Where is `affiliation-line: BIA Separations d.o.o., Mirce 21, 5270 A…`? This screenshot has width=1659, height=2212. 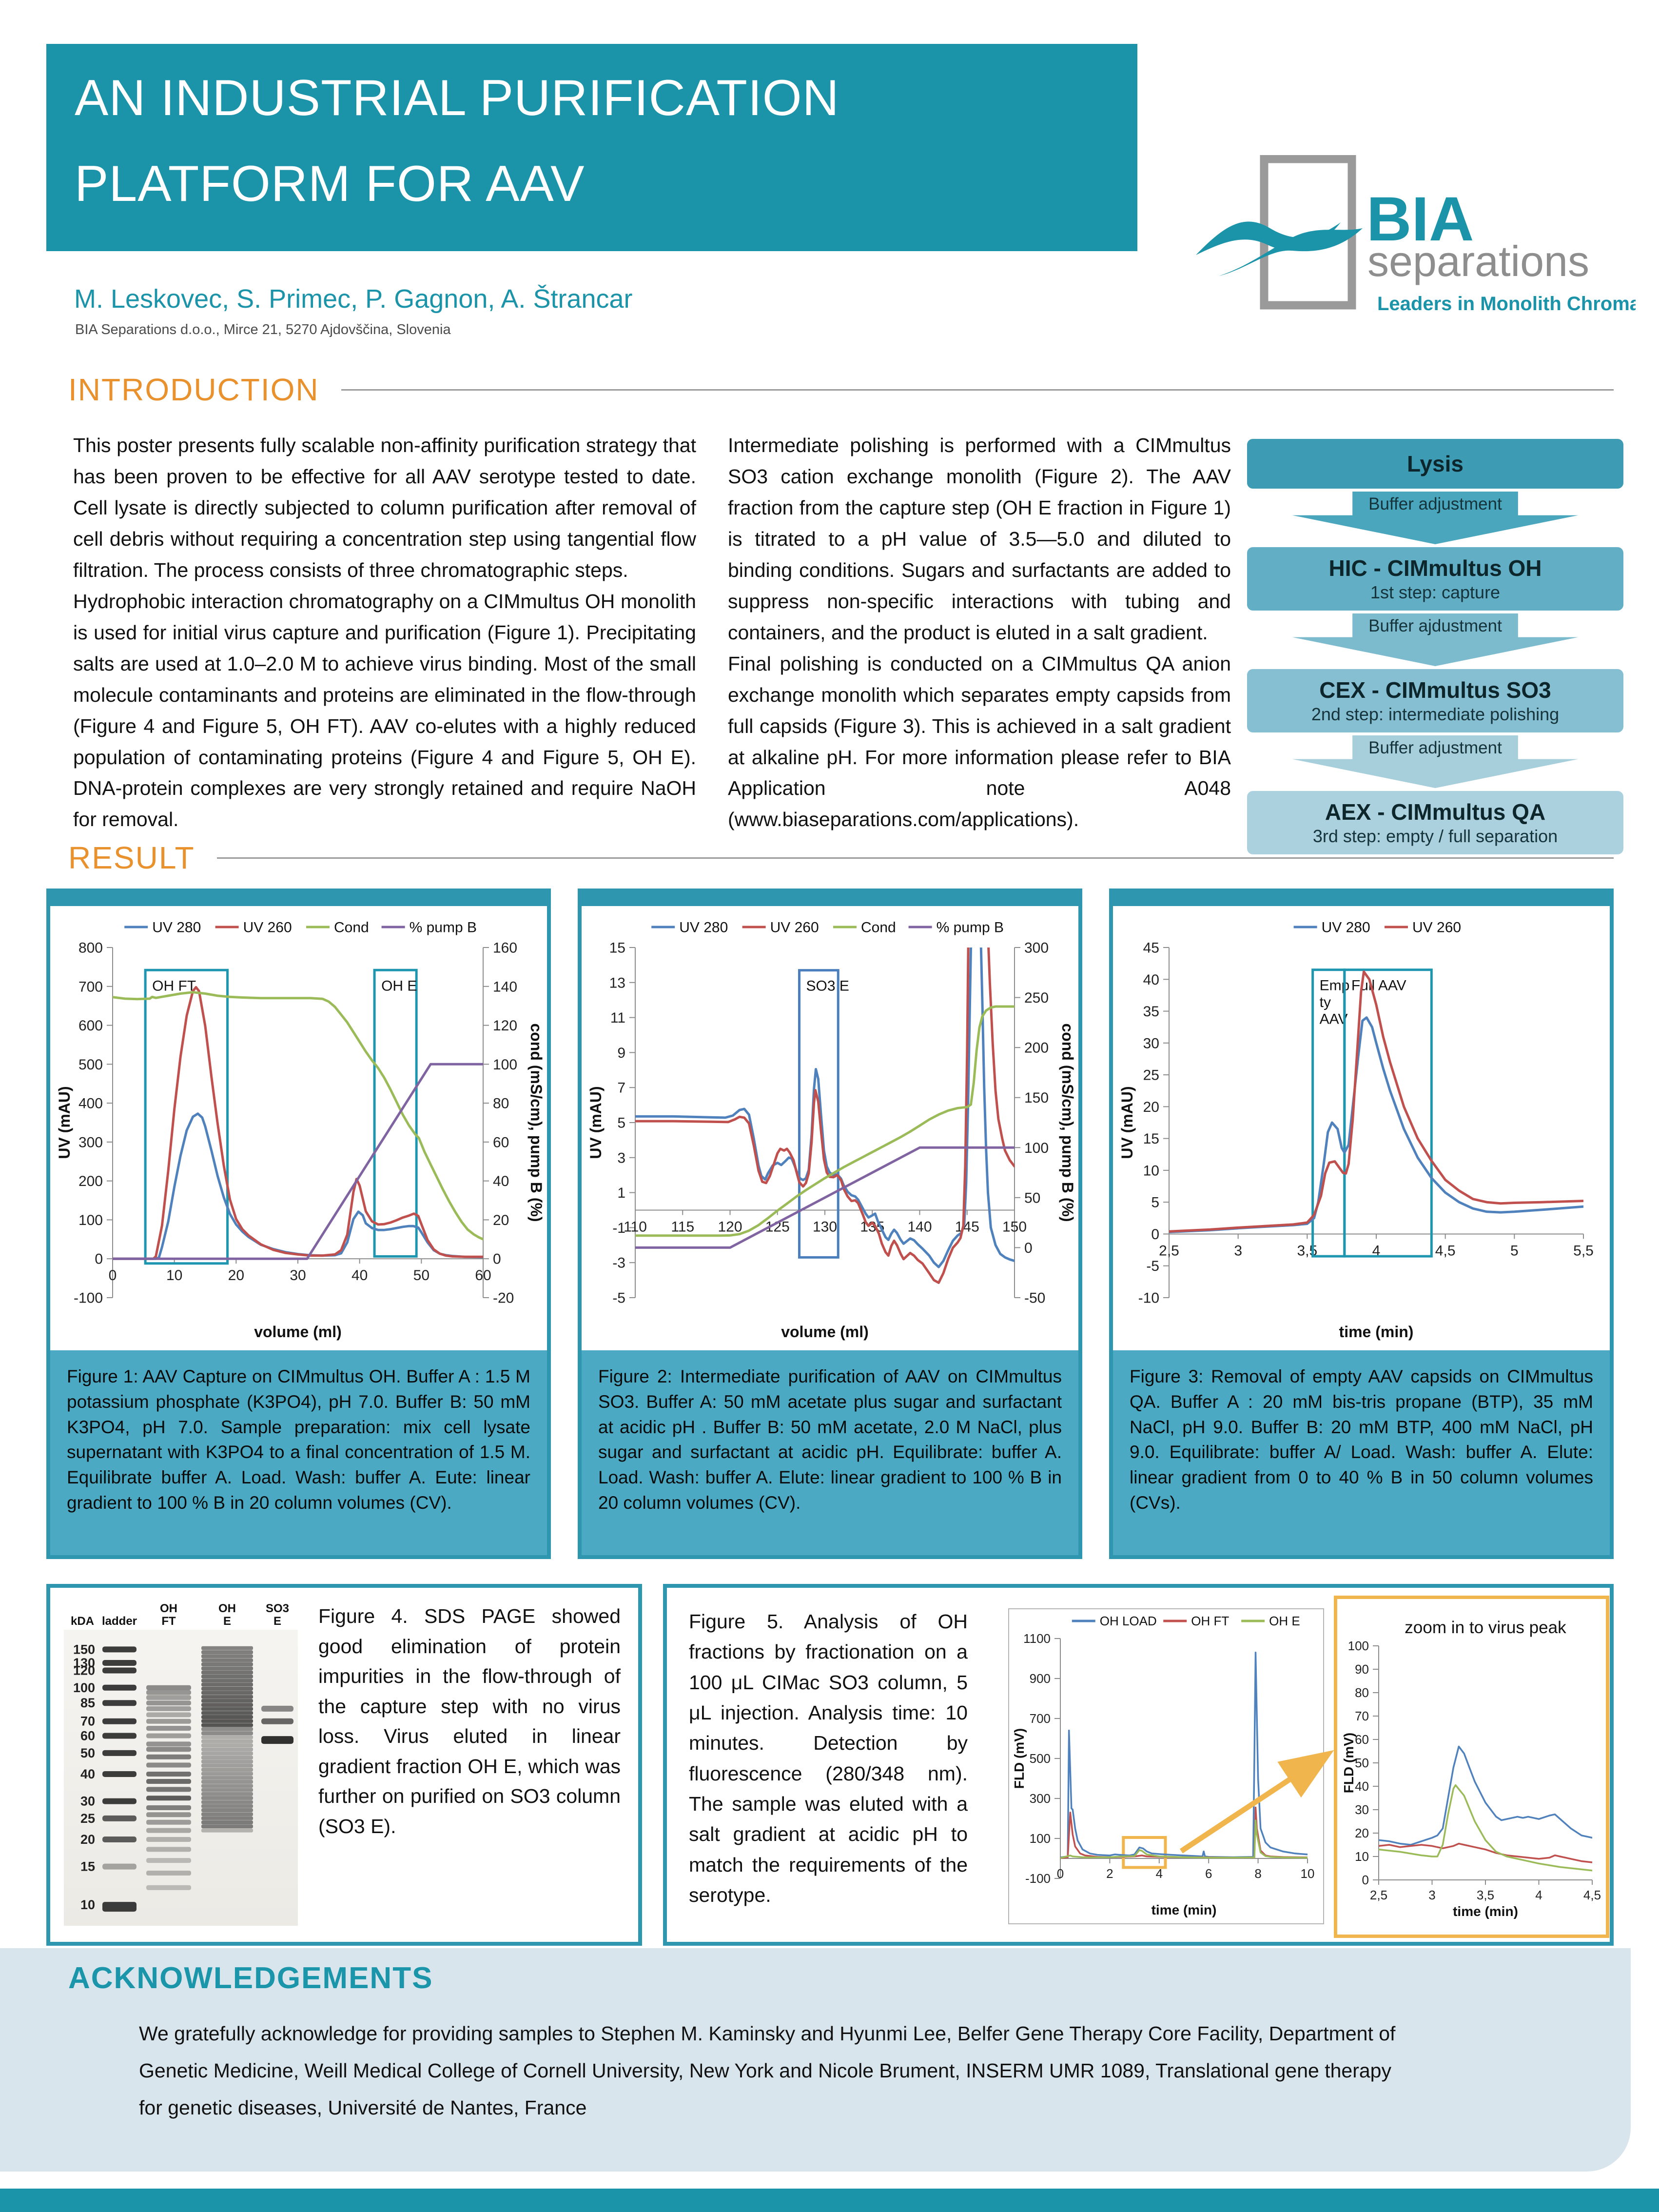 affiliation-line: BIA Separations d.o.o., Mirce 21, 5270 A… is located at coordinates (263, 329).